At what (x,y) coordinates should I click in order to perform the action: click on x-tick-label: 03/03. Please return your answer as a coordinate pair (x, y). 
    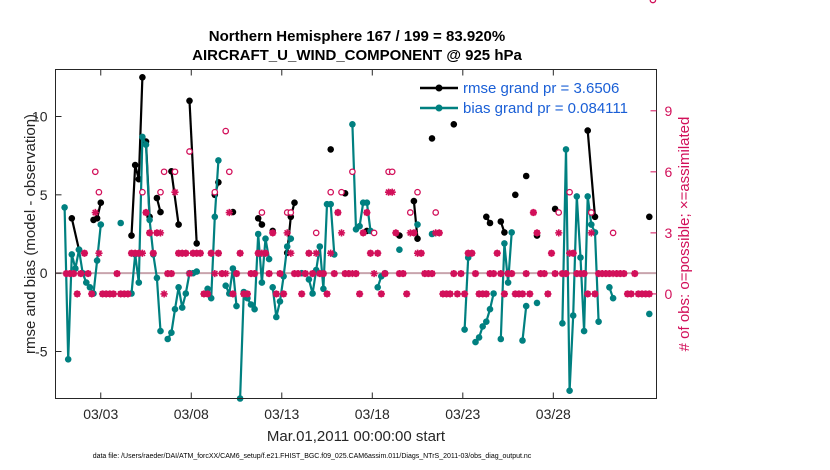
    Looking at the image, I should click on (100, 414).